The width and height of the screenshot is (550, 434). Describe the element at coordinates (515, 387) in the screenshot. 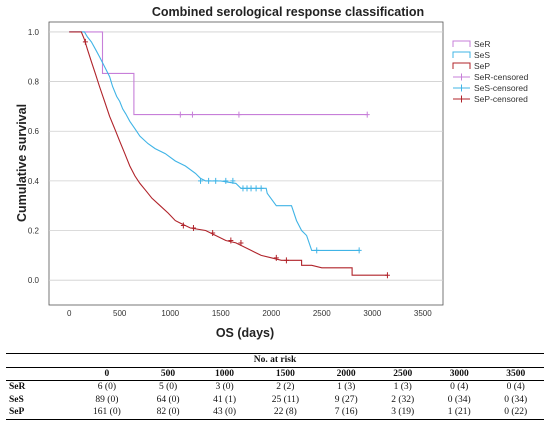

I see `risk-table-cell: 0 (4)` at that location.